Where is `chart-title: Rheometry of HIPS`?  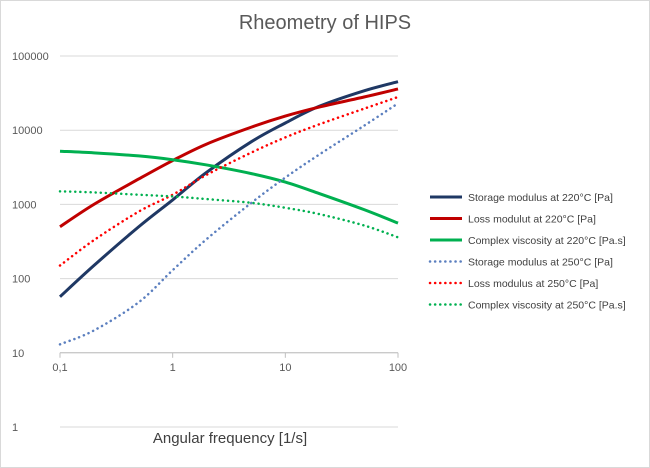 chart-title: Rheometry of HIPS is located at coordinates (325, 23).